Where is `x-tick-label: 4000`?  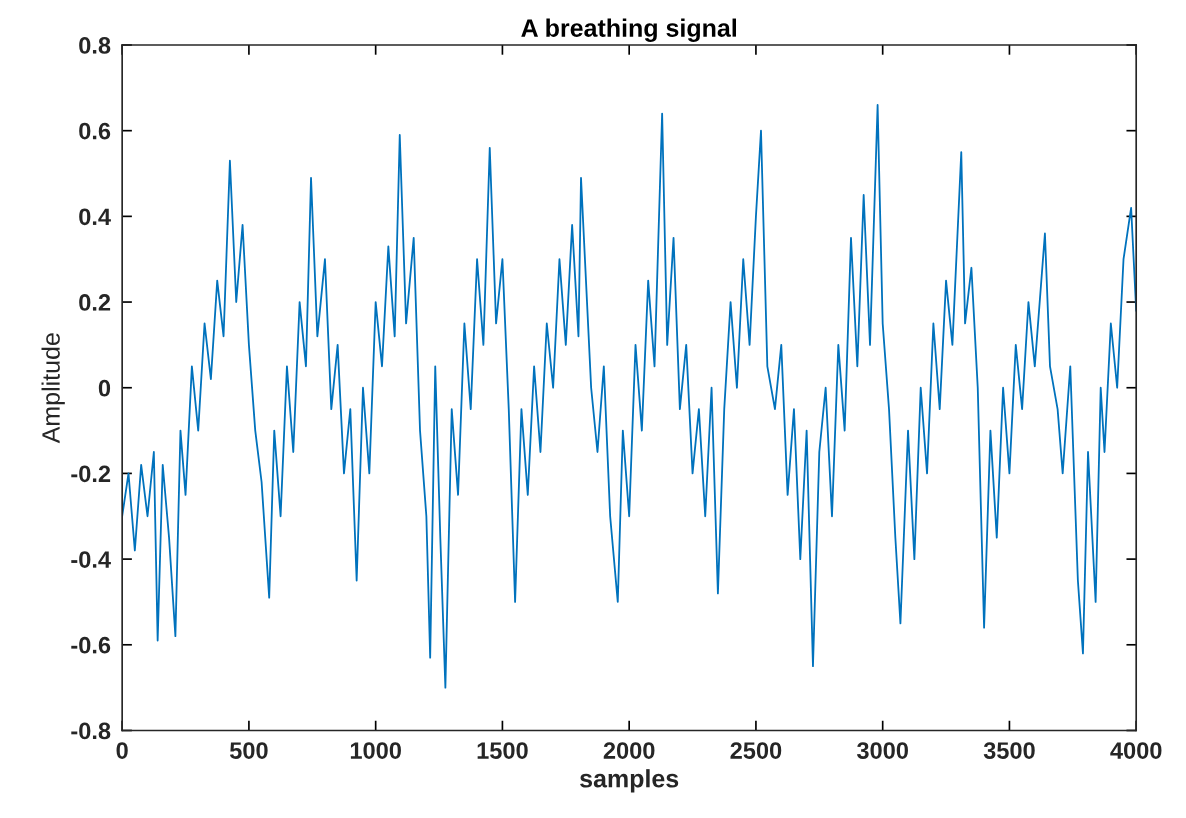
x-tick-label: 4000 is located at coordinates (1136, 750).